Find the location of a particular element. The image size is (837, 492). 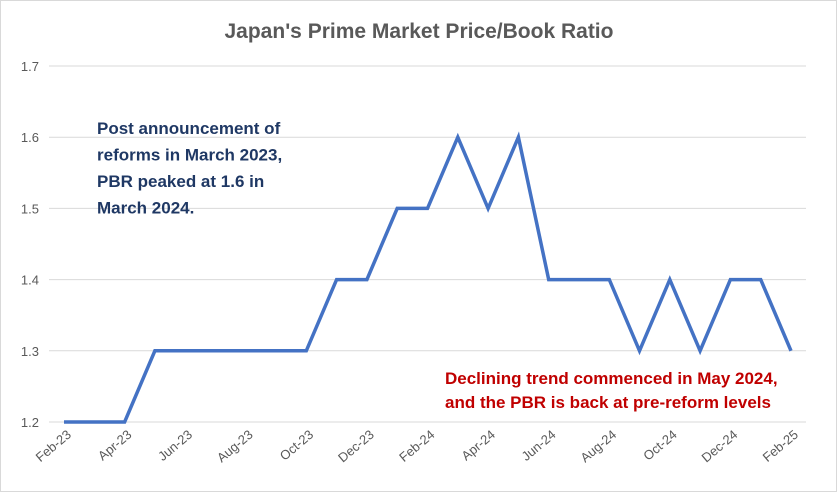

x-tick-label: Jun-24 is located at coordinates (539, 445).